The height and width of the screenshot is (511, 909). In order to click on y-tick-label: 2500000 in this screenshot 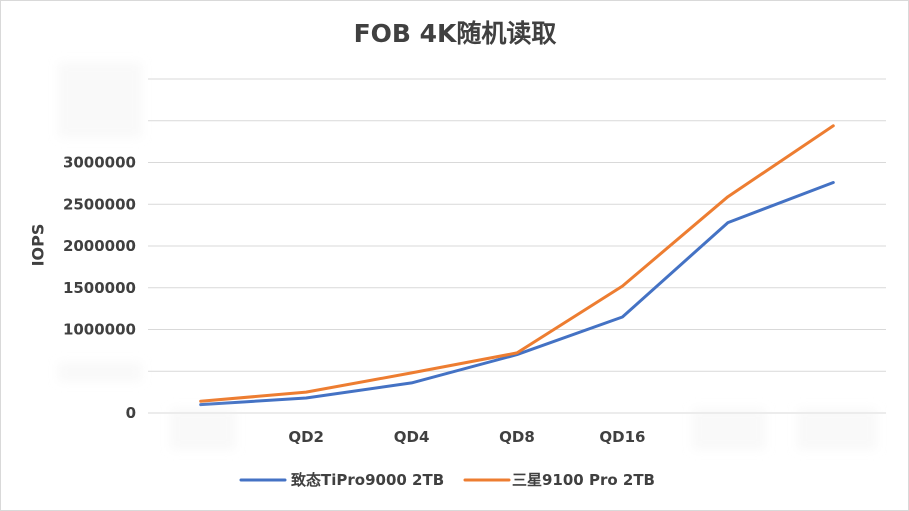, I will do `click(99, 204)`.